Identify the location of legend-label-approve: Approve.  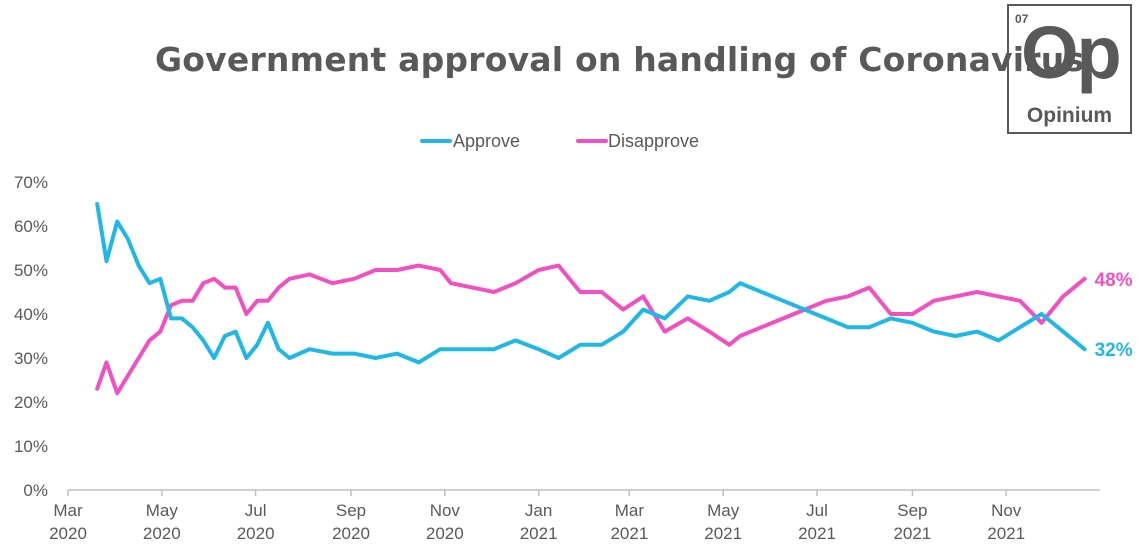
(486, 141).